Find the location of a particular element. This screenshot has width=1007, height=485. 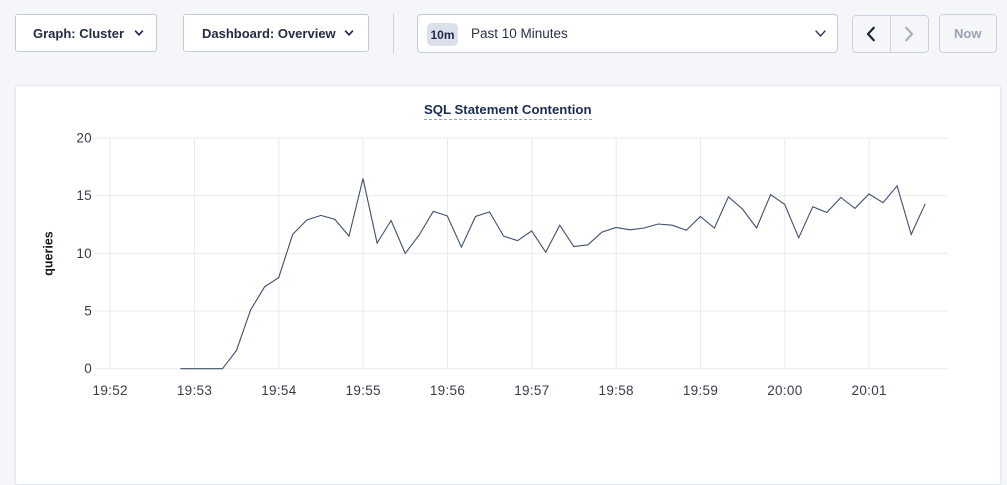

svg-text: 19:57 is located at coordinates (531, 390).